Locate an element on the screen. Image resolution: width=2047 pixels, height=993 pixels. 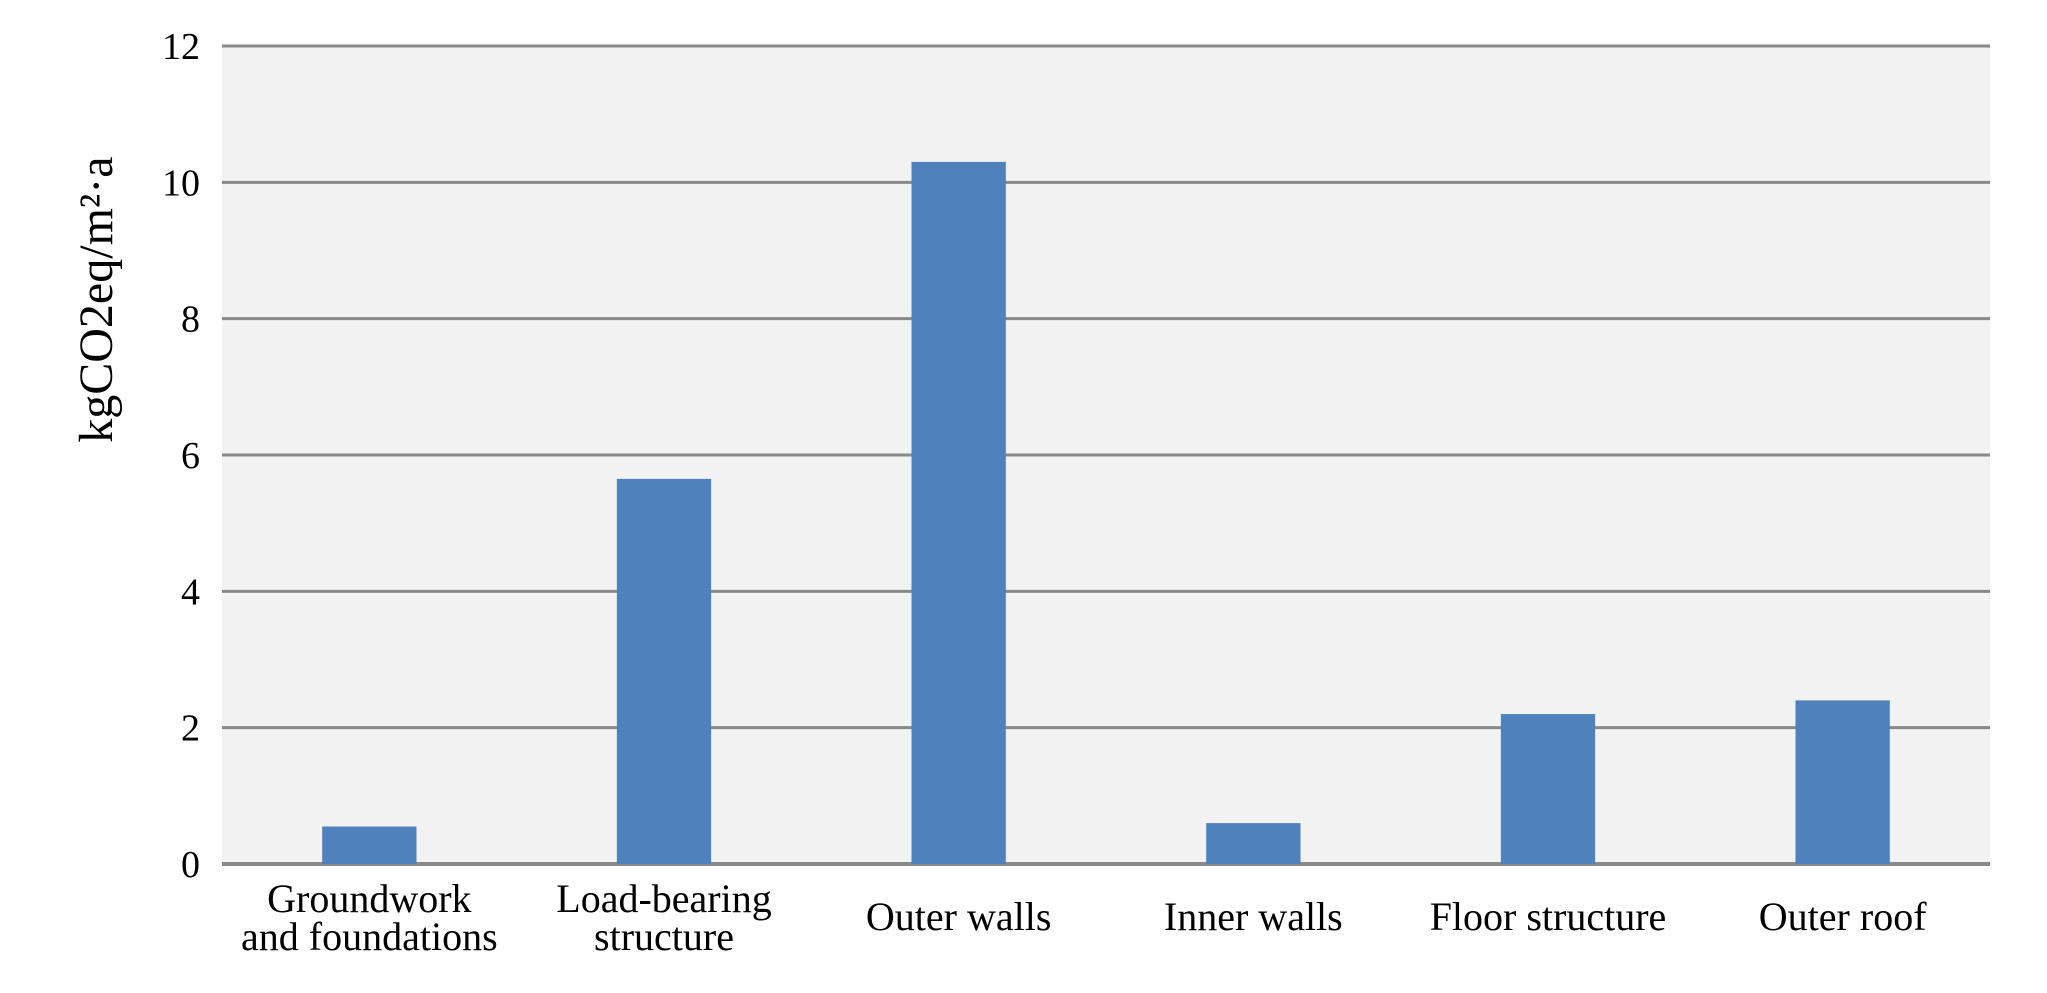
y-tick-labels: 0 2 4 6 8 10 12 is located at coordinates (181, 456).